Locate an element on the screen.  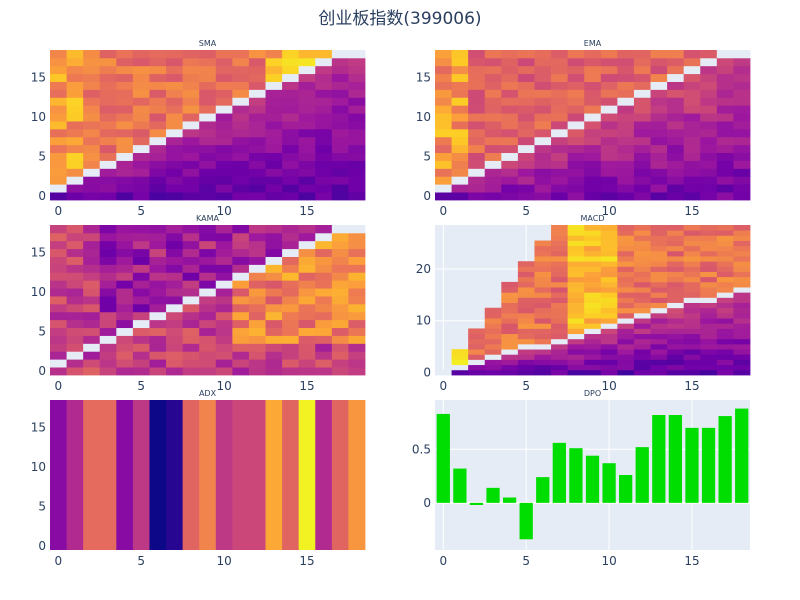
ema-x-tick-5: 5 is located at coordinates (526, 211).